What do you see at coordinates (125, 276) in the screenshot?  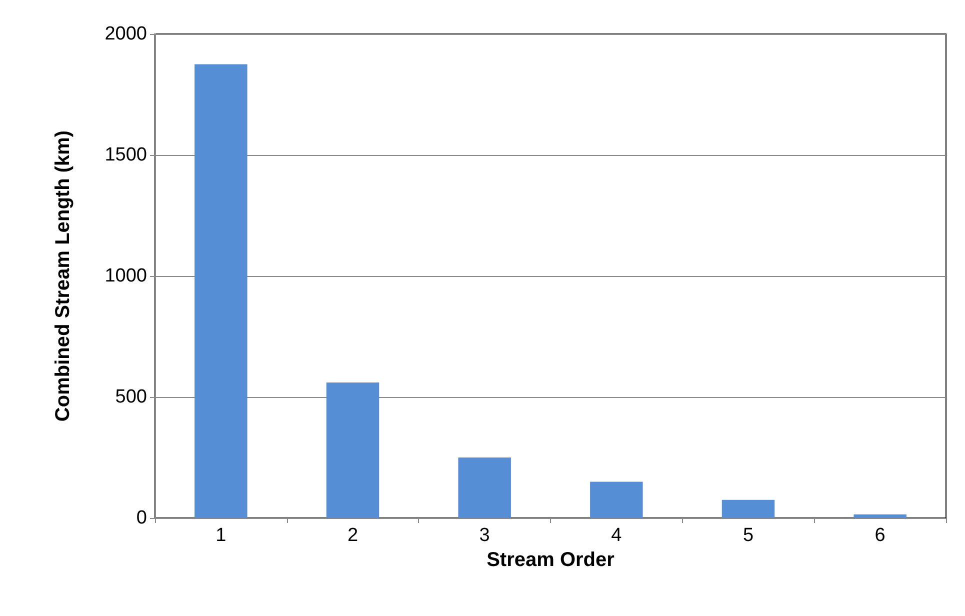 I see `y-tick-label: 1000` at bounding box center [125, 276].